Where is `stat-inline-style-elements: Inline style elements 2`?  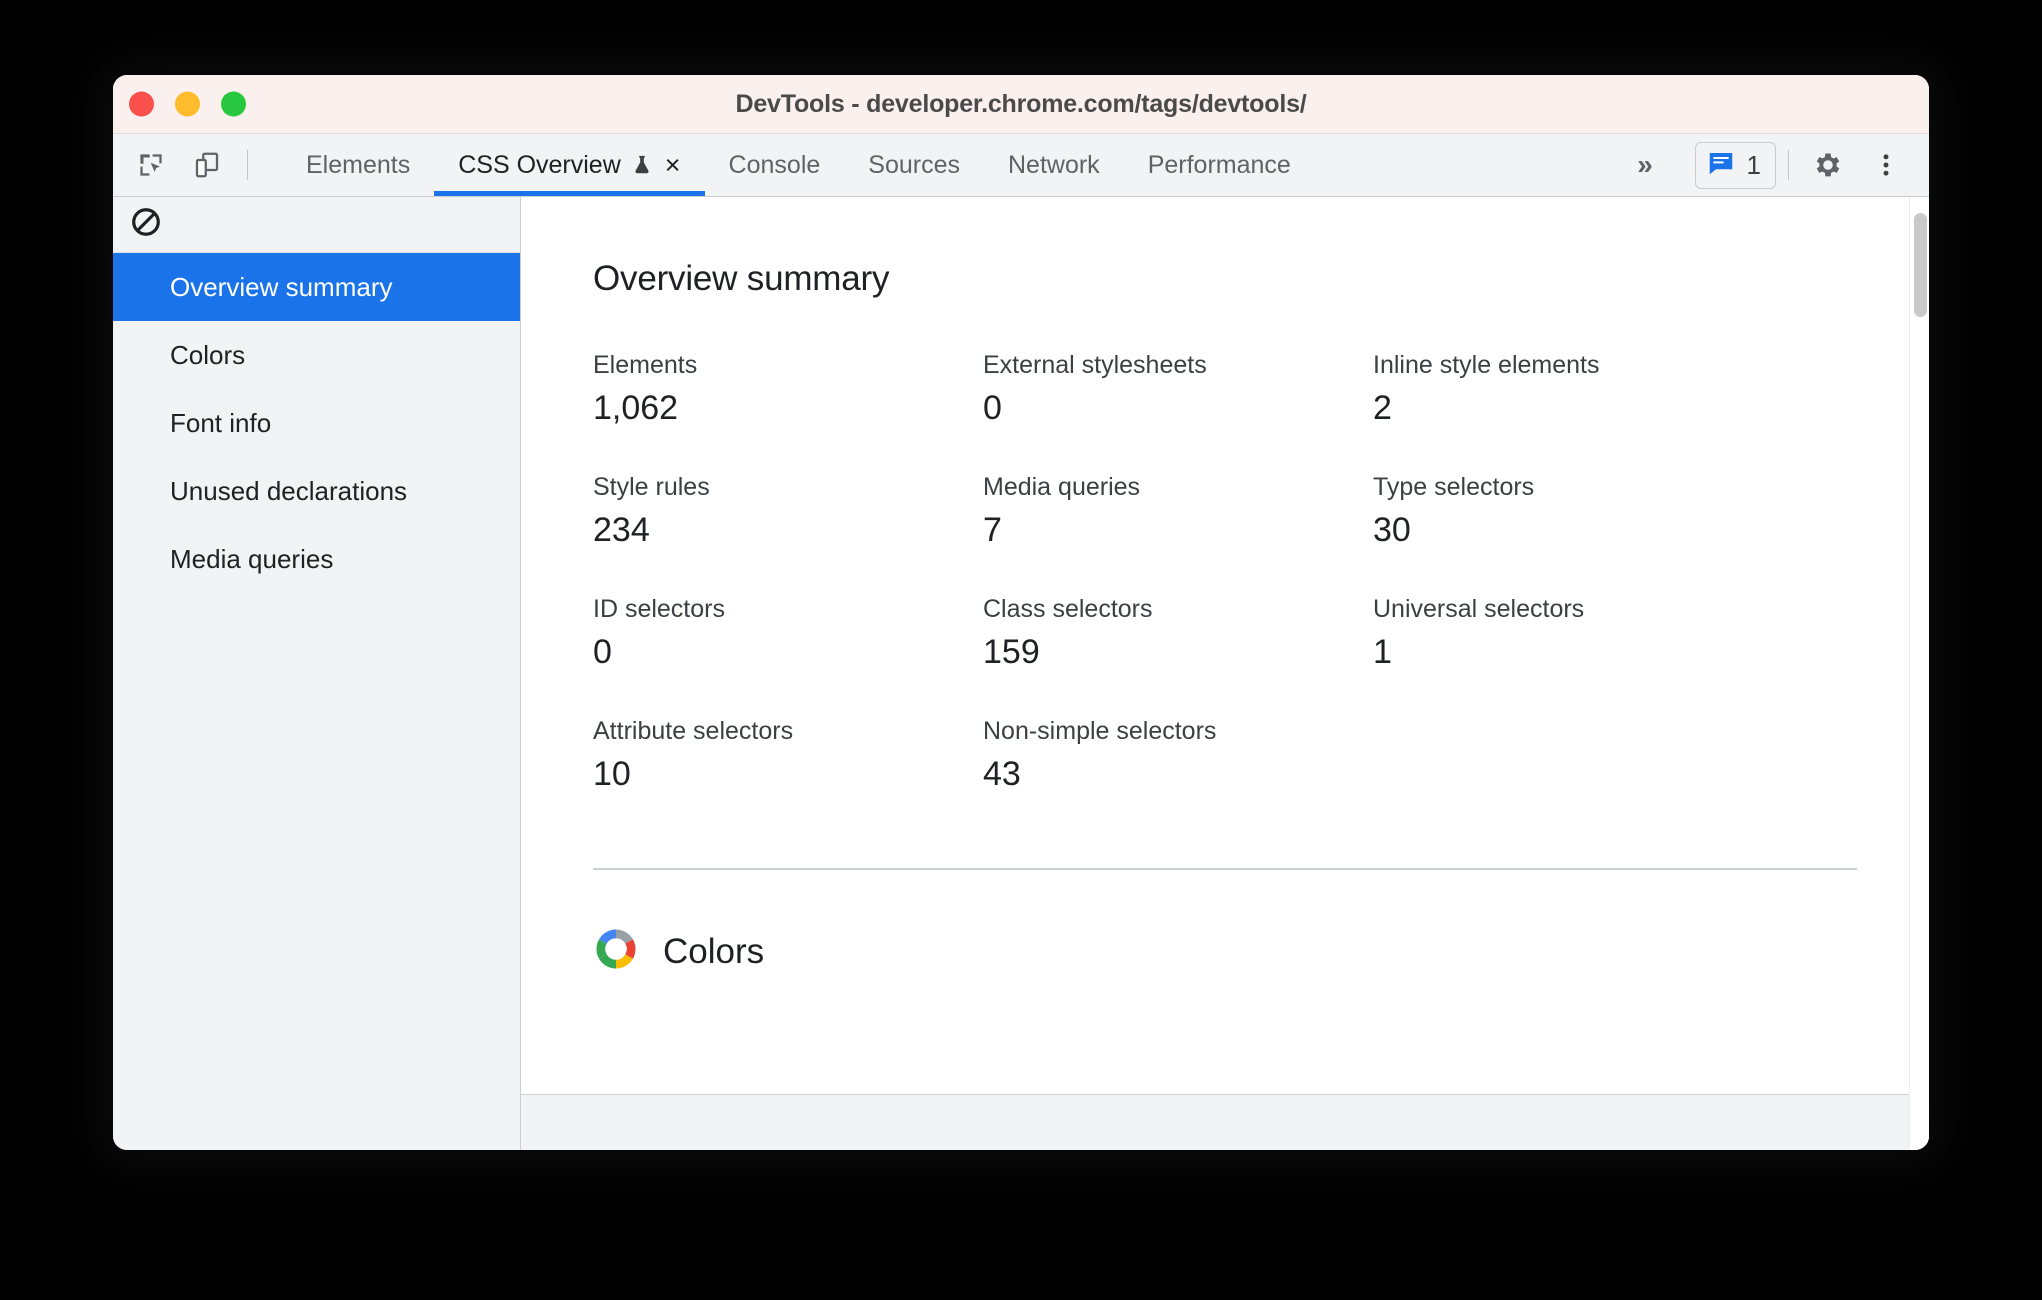
stat-inline-style-elements: Inline style elements 2 is located at coordinates (1568, 389).